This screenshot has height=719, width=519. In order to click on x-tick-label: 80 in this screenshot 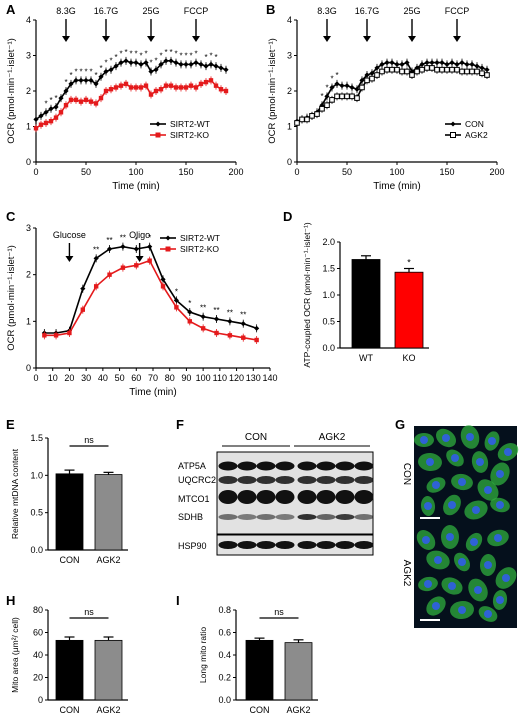, I will do `click(170, 378)`.